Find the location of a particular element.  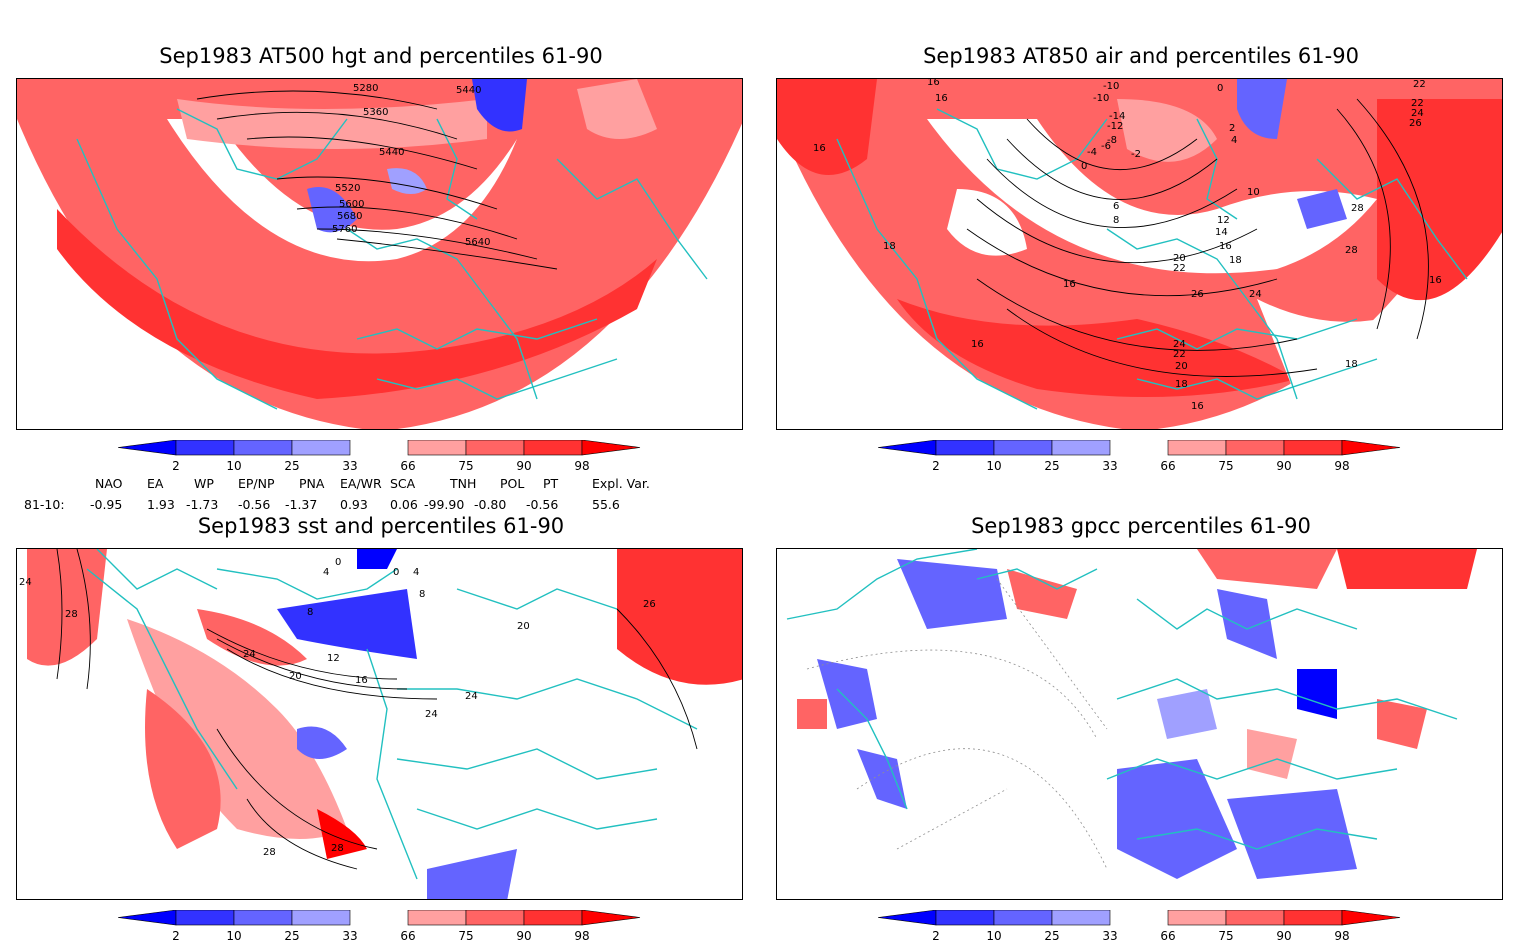

contour-label: 5440 is located at coordinates (391, 152).